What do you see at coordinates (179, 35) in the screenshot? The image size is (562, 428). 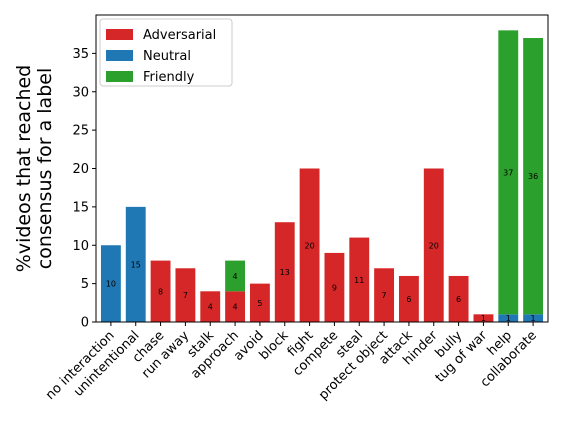 I see `legend-label: Adversarial` at bounding box center [179, 35].